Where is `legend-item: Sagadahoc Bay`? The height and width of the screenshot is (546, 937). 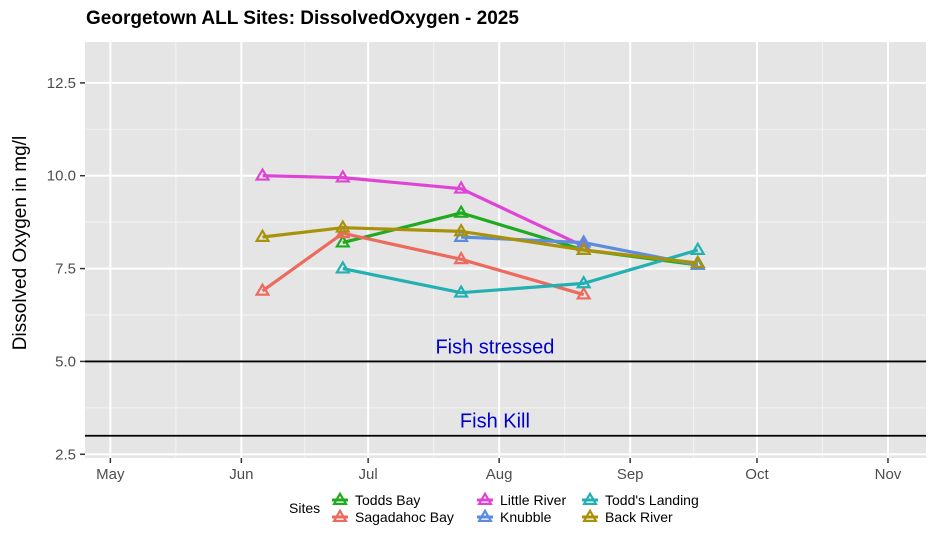 legend-item: Sagadahoc Bay is located at coordinates (393, 516).